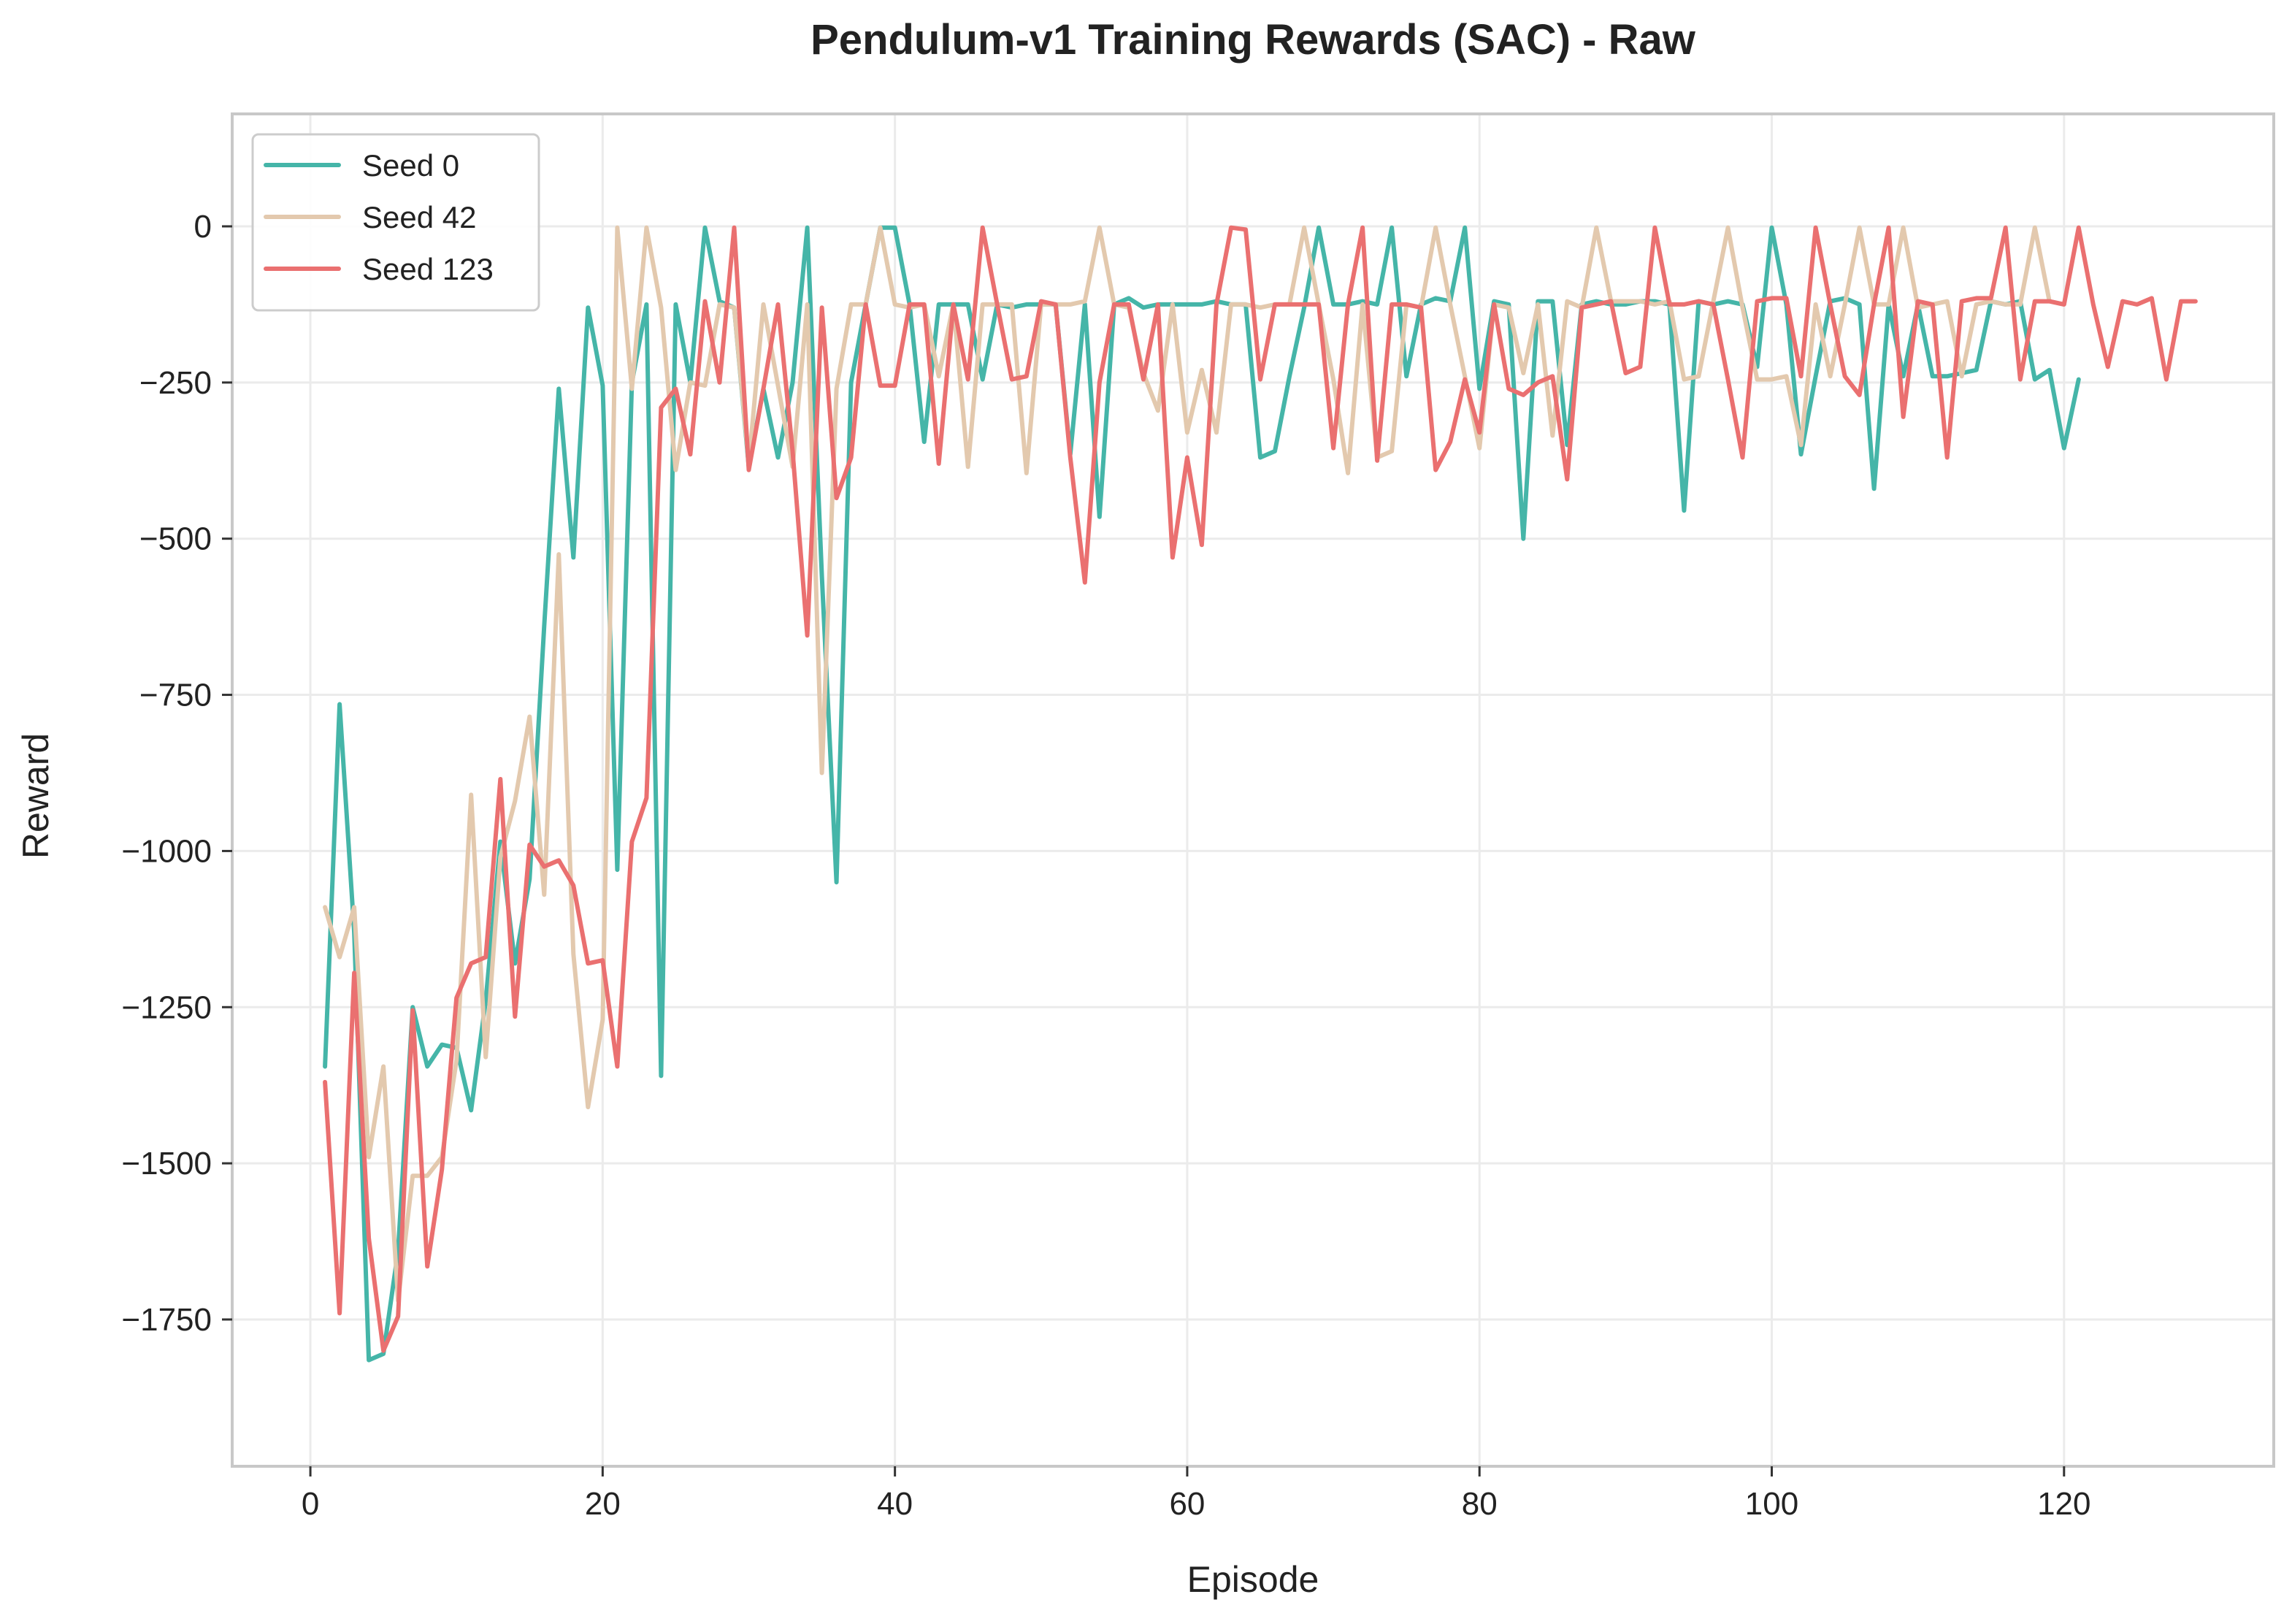  I want to click on x-tick-label: 20, so click(603, 1504).